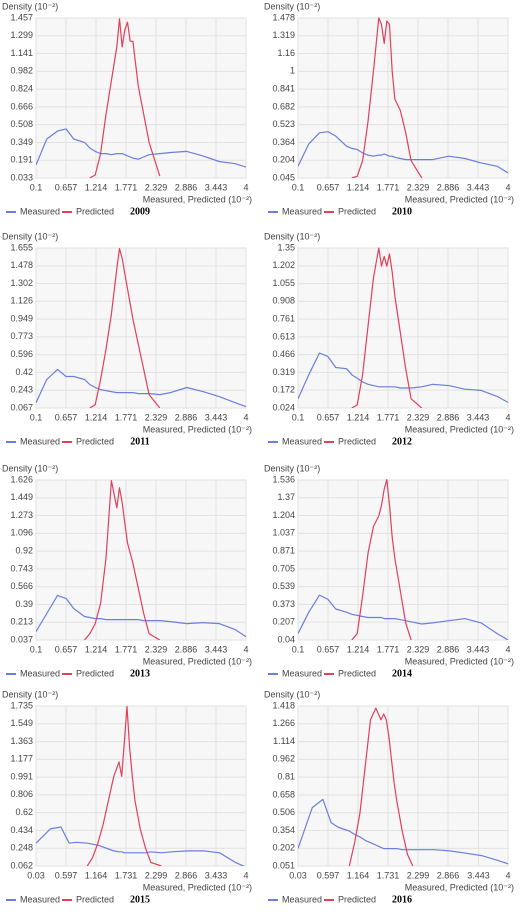  Describe the element at coordinates (402, 899) in the screenshot. I see `caption: 2016` at that location.